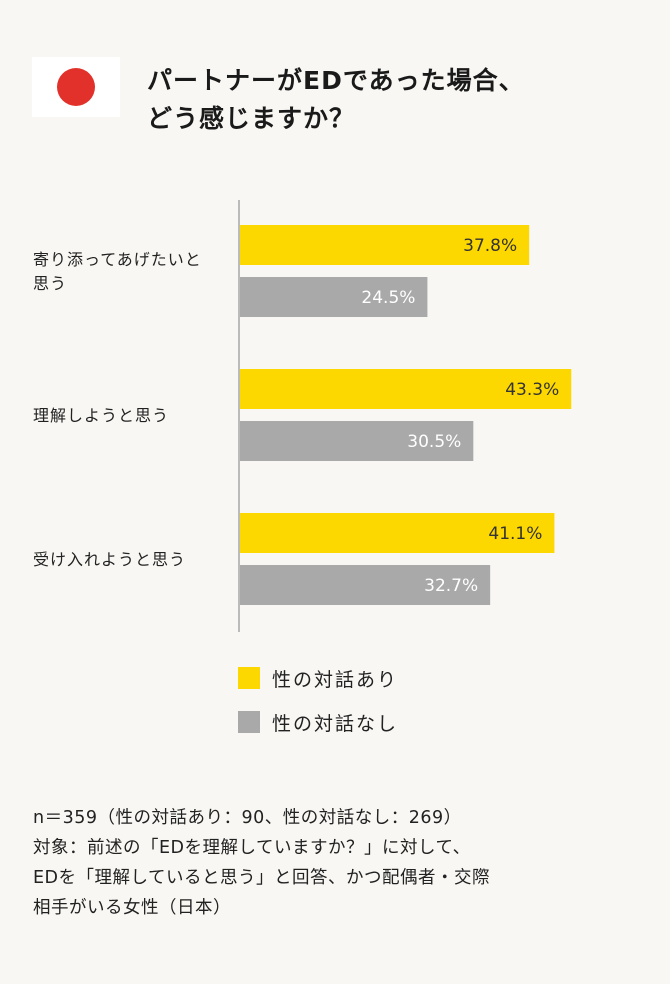 This screenshot has width=670, height=984. I want to click on category-label: 受け入れようと思う, so click(109, 559).